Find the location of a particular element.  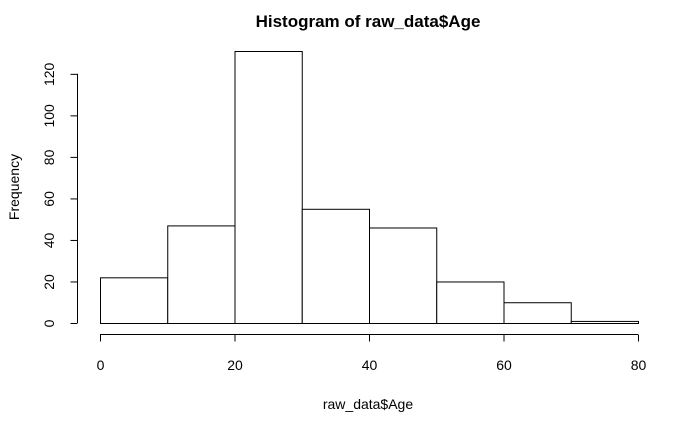

y-axis-label: Frequency is located at coordinates (14, 187).